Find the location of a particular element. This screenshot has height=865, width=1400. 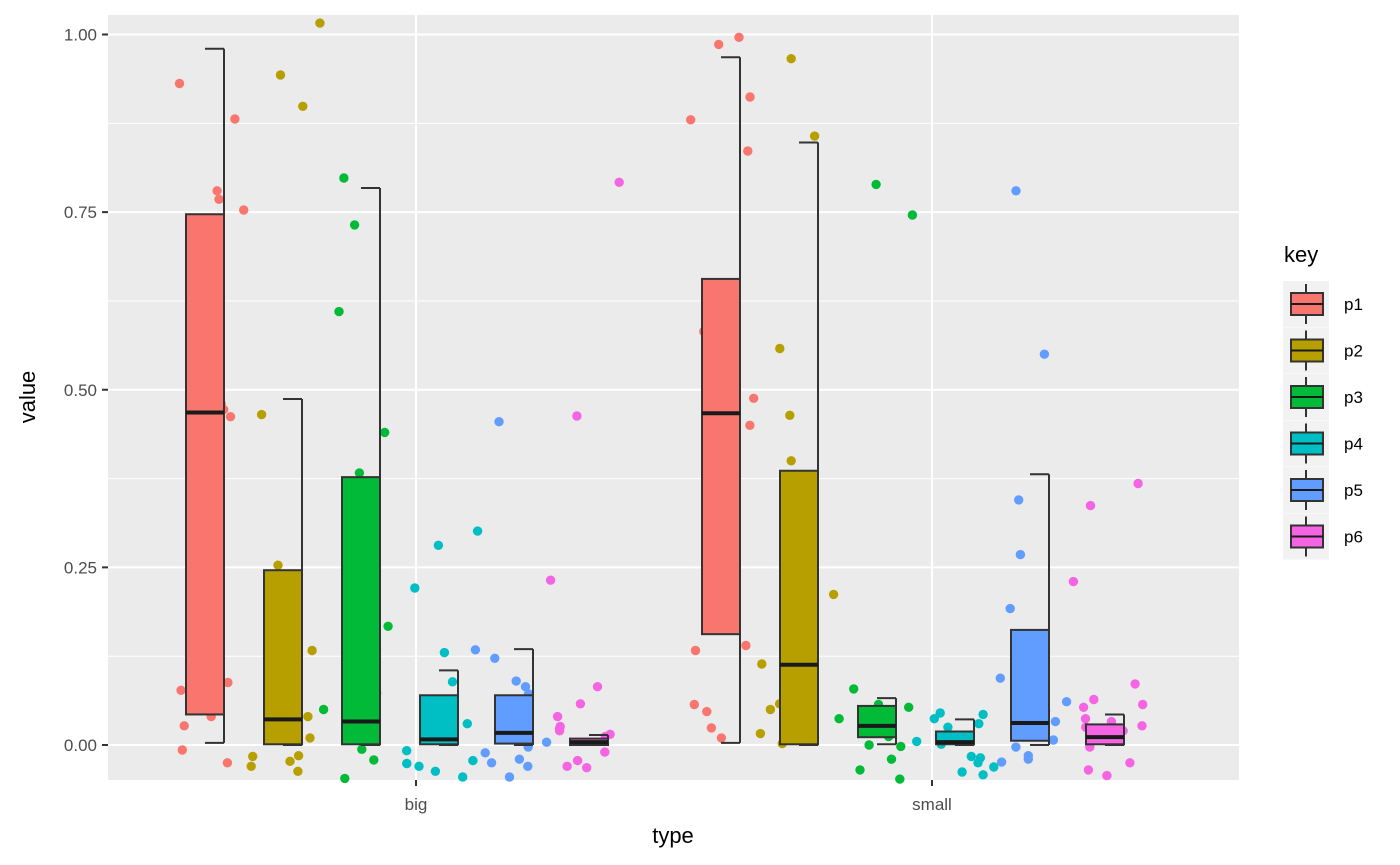

legend-item-p1: p1 is located at coordinates (1323, 304).